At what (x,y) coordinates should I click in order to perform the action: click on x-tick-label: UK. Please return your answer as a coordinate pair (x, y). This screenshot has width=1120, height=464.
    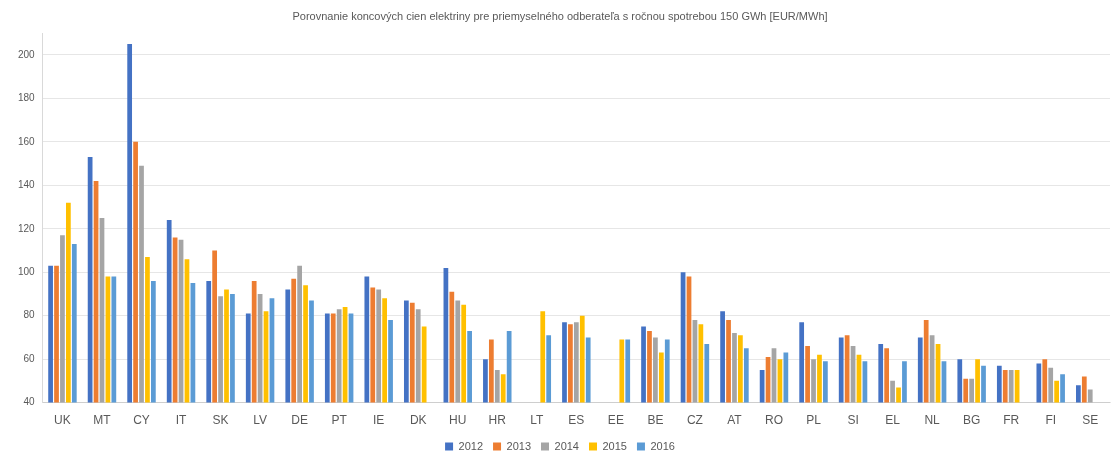
    Looking at the image, I should click on (62, 420).